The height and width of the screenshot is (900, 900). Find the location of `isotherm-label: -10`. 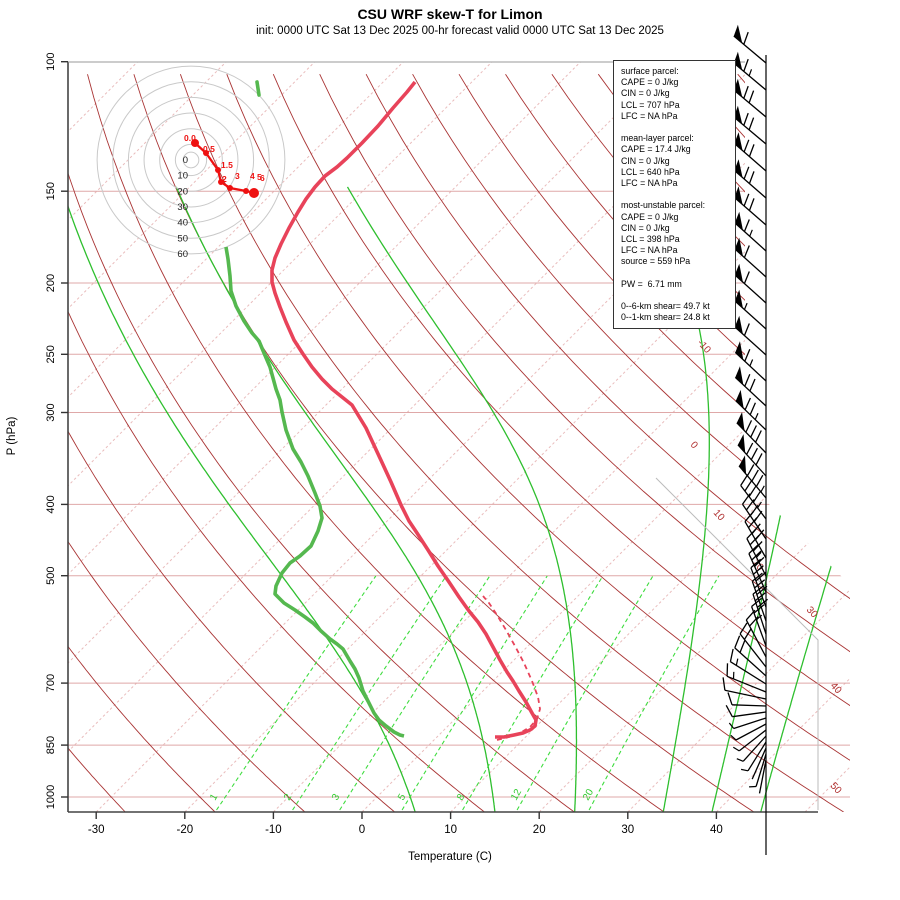

isotherm-label: -10 is located at coordinates (704, 347).